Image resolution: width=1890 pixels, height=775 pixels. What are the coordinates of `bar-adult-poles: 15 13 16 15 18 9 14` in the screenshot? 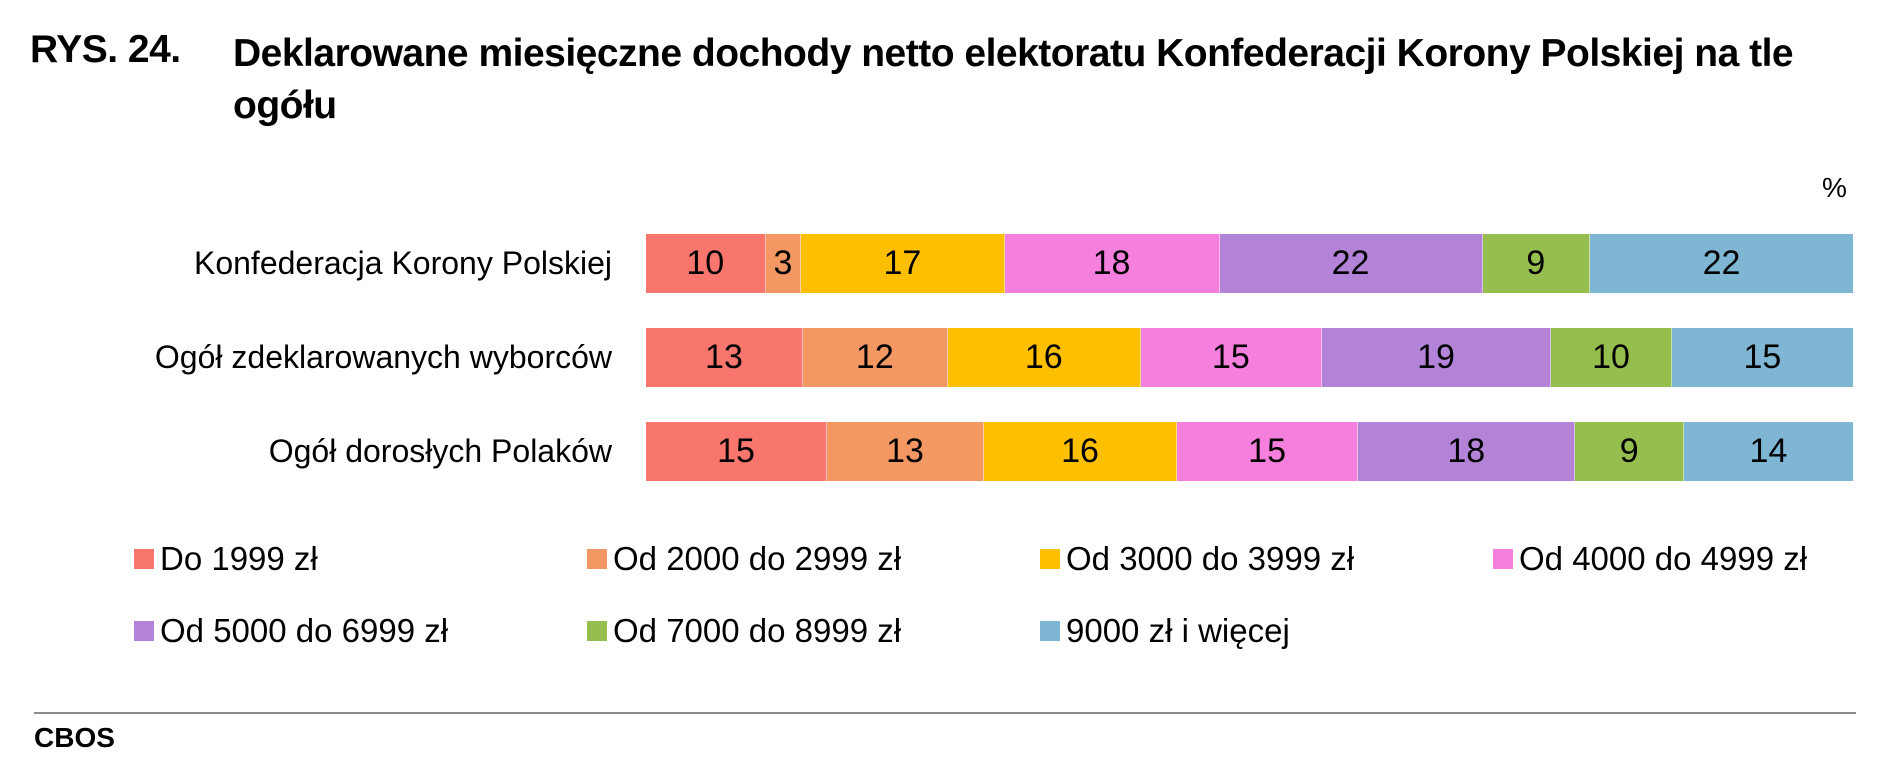 It's located at (1249, 451).